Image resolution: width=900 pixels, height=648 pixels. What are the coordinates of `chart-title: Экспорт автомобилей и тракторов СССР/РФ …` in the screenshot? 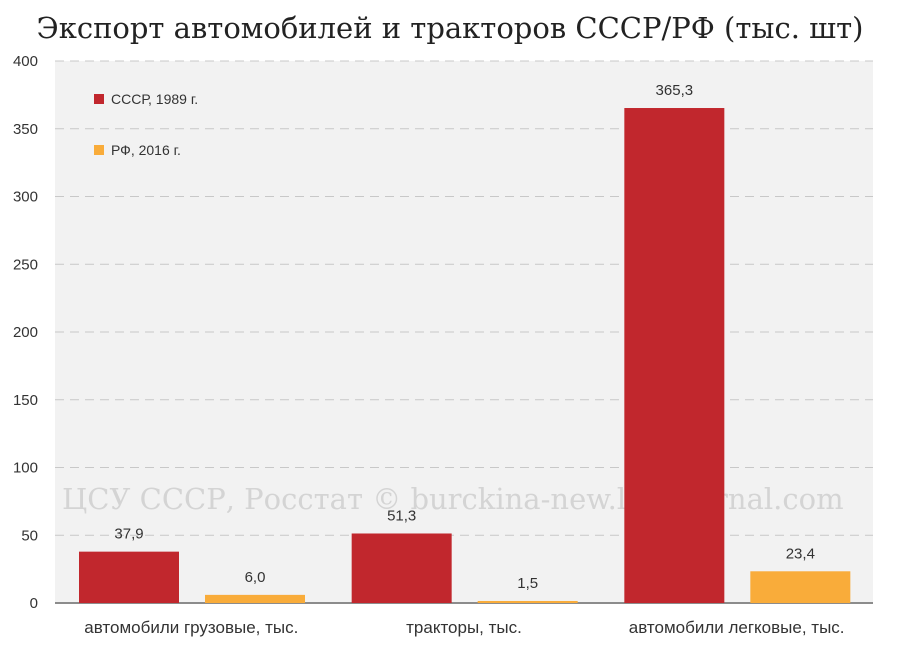 It's located at (450, 28).